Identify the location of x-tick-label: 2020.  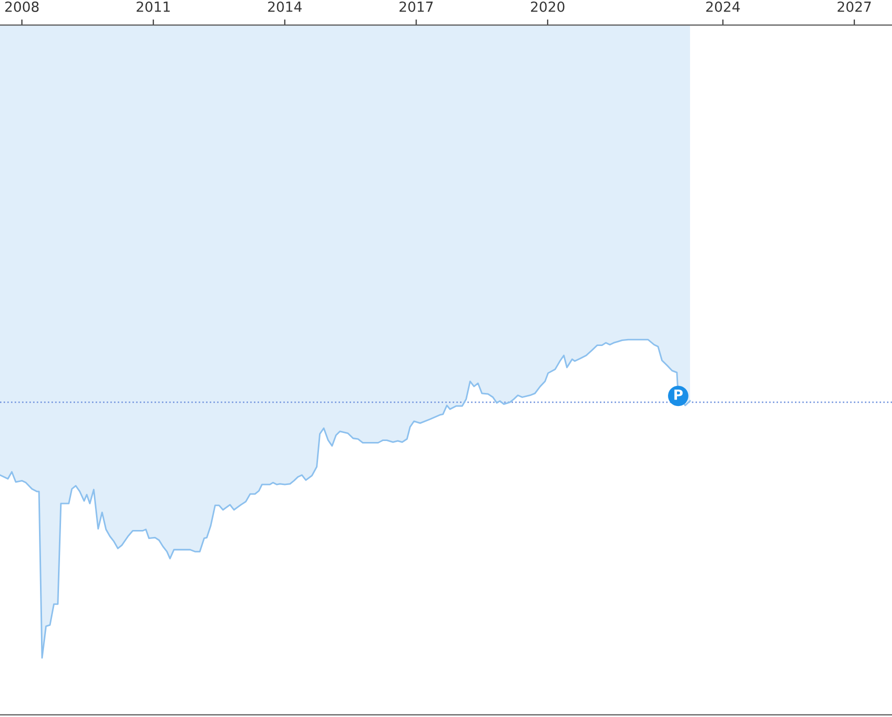
(547, 6).